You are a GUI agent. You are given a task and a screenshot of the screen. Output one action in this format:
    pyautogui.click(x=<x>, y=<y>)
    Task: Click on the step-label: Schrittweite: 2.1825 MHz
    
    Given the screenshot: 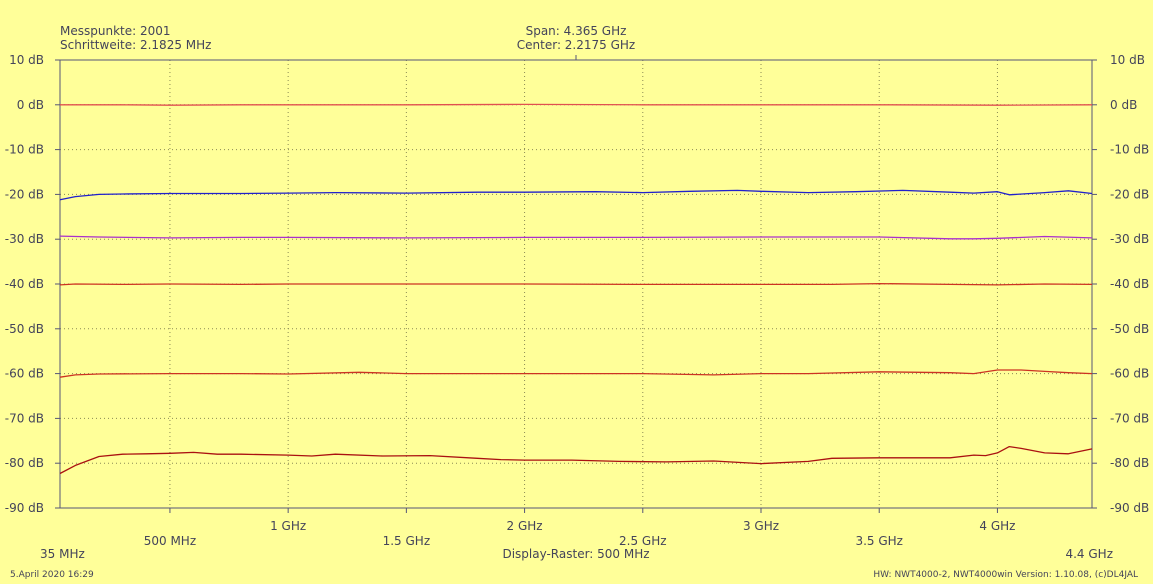 What is the action you would take?
    pyautogui.click(x=135, y=45)
    